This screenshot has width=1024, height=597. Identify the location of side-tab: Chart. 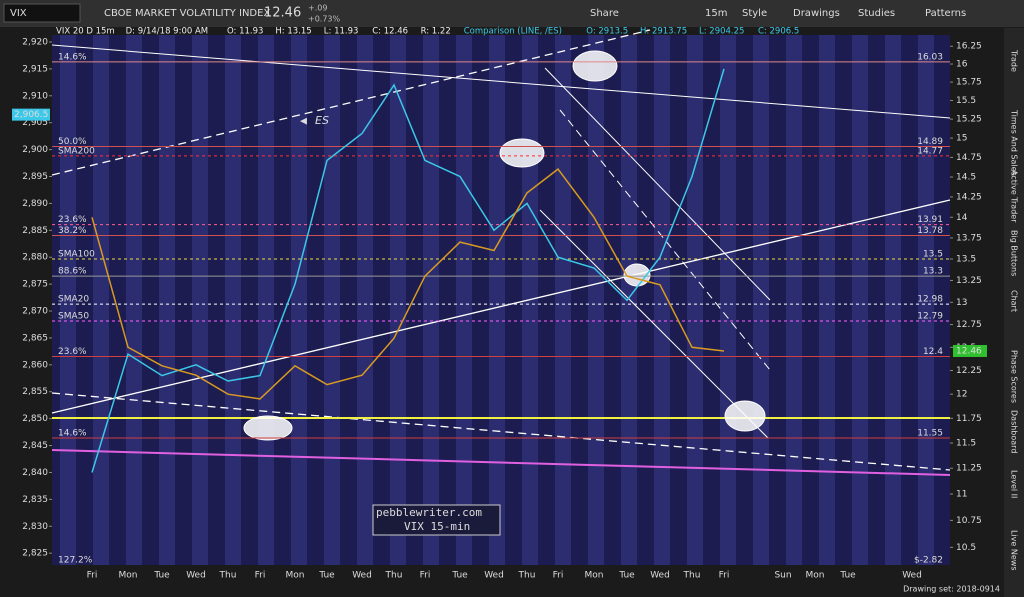
(1014, 301).